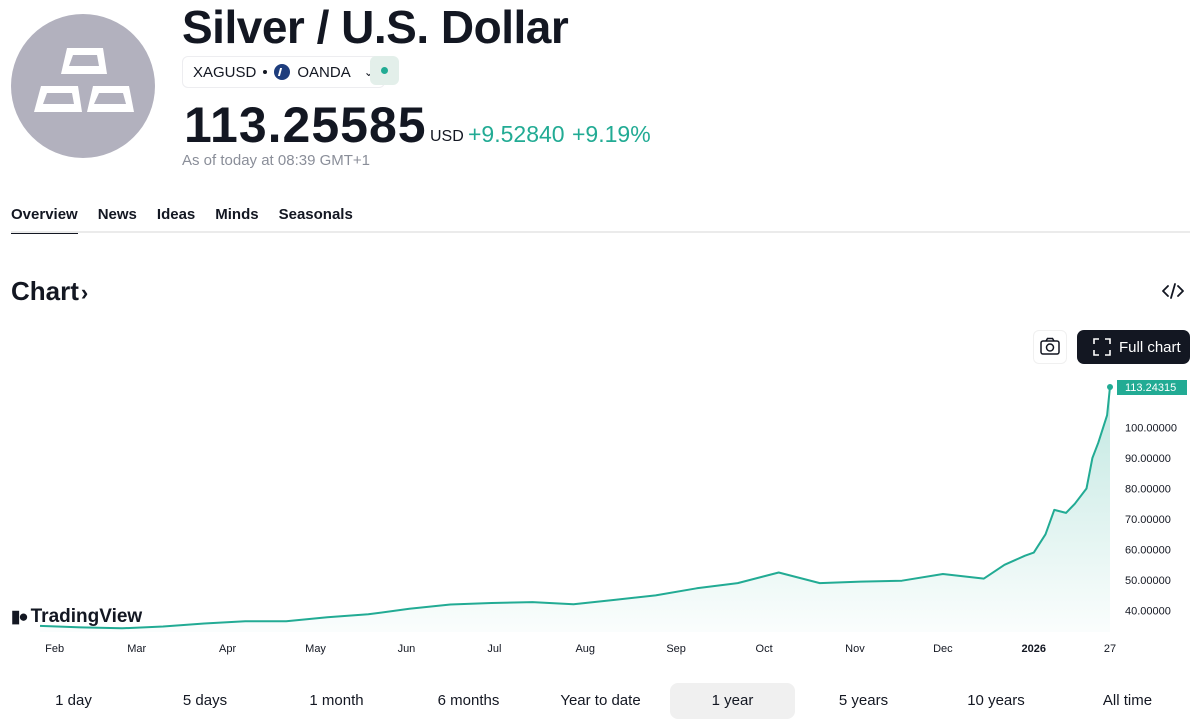  Describe the element at coordinates (20, 616) in the screenshot. I see `tradingview-mark-icon: ▮●` at that location.